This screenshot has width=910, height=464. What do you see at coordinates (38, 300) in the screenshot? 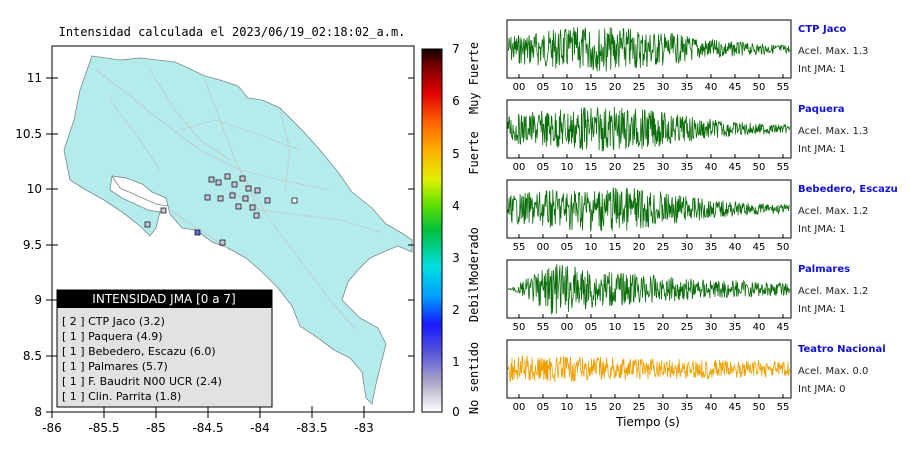
I see `y-tick-label: 9` at bounding box center [38, 300].